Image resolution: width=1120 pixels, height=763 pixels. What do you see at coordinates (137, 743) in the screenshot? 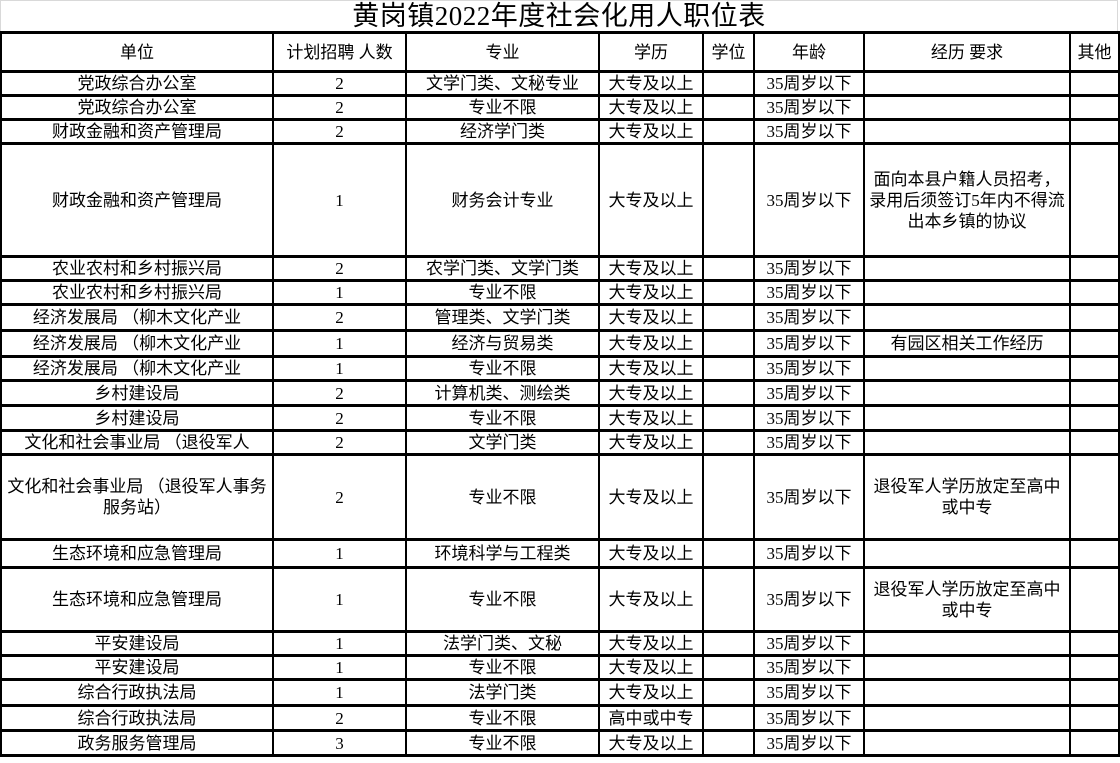
I see `cell-unit: 政务服务管理局` at bounding box center [137, 743].